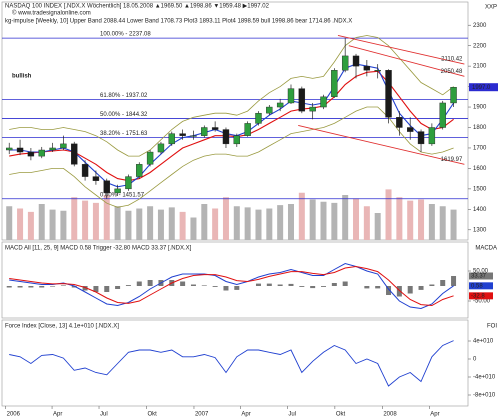 The width and height of the screenshot is (500, 420). What do you see at coordinates (480, 67) in the screenshot?
I see `y-tick-label: 2100` at bounding box center [480, 67].